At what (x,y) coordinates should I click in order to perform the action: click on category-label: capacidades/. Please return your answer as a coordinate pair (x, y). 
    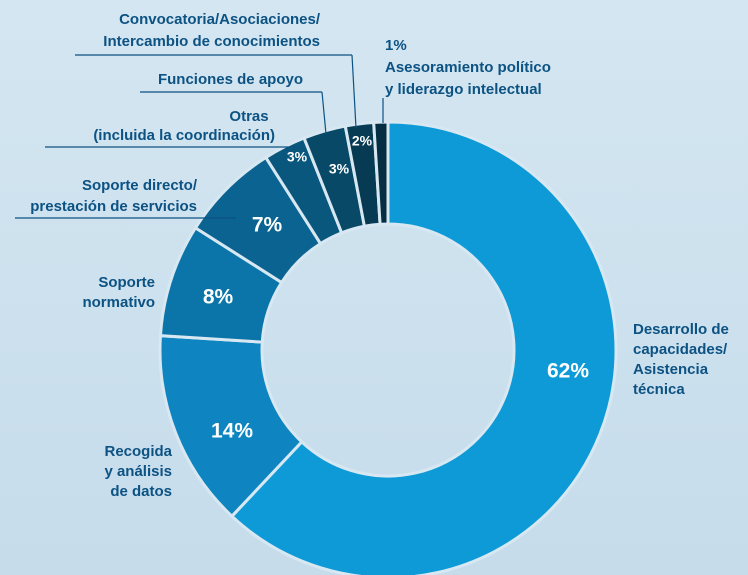
    Looking at the image, I should click on (680, 349).